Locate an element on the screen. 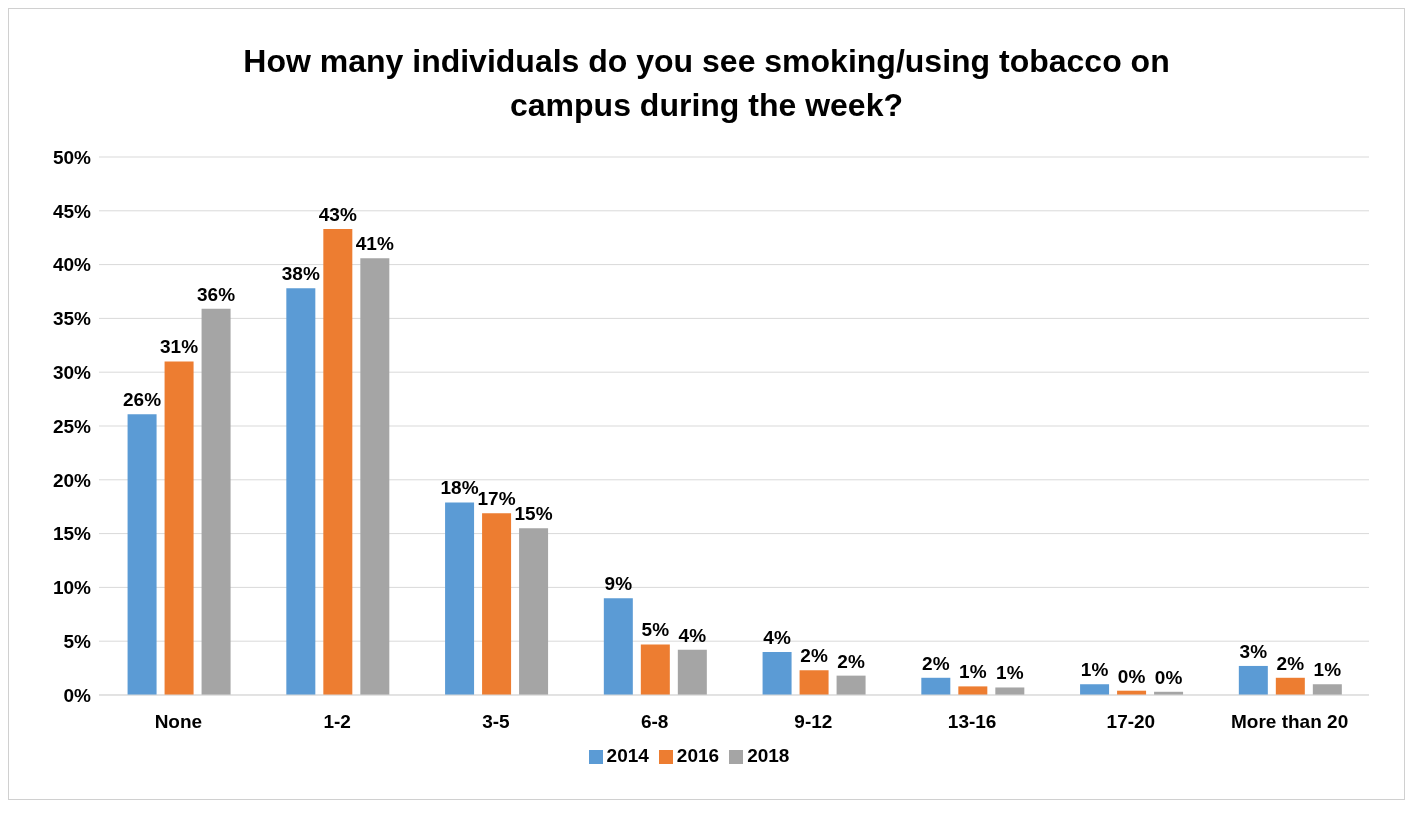  data-label: 26% is located at coordinates (142, 400).